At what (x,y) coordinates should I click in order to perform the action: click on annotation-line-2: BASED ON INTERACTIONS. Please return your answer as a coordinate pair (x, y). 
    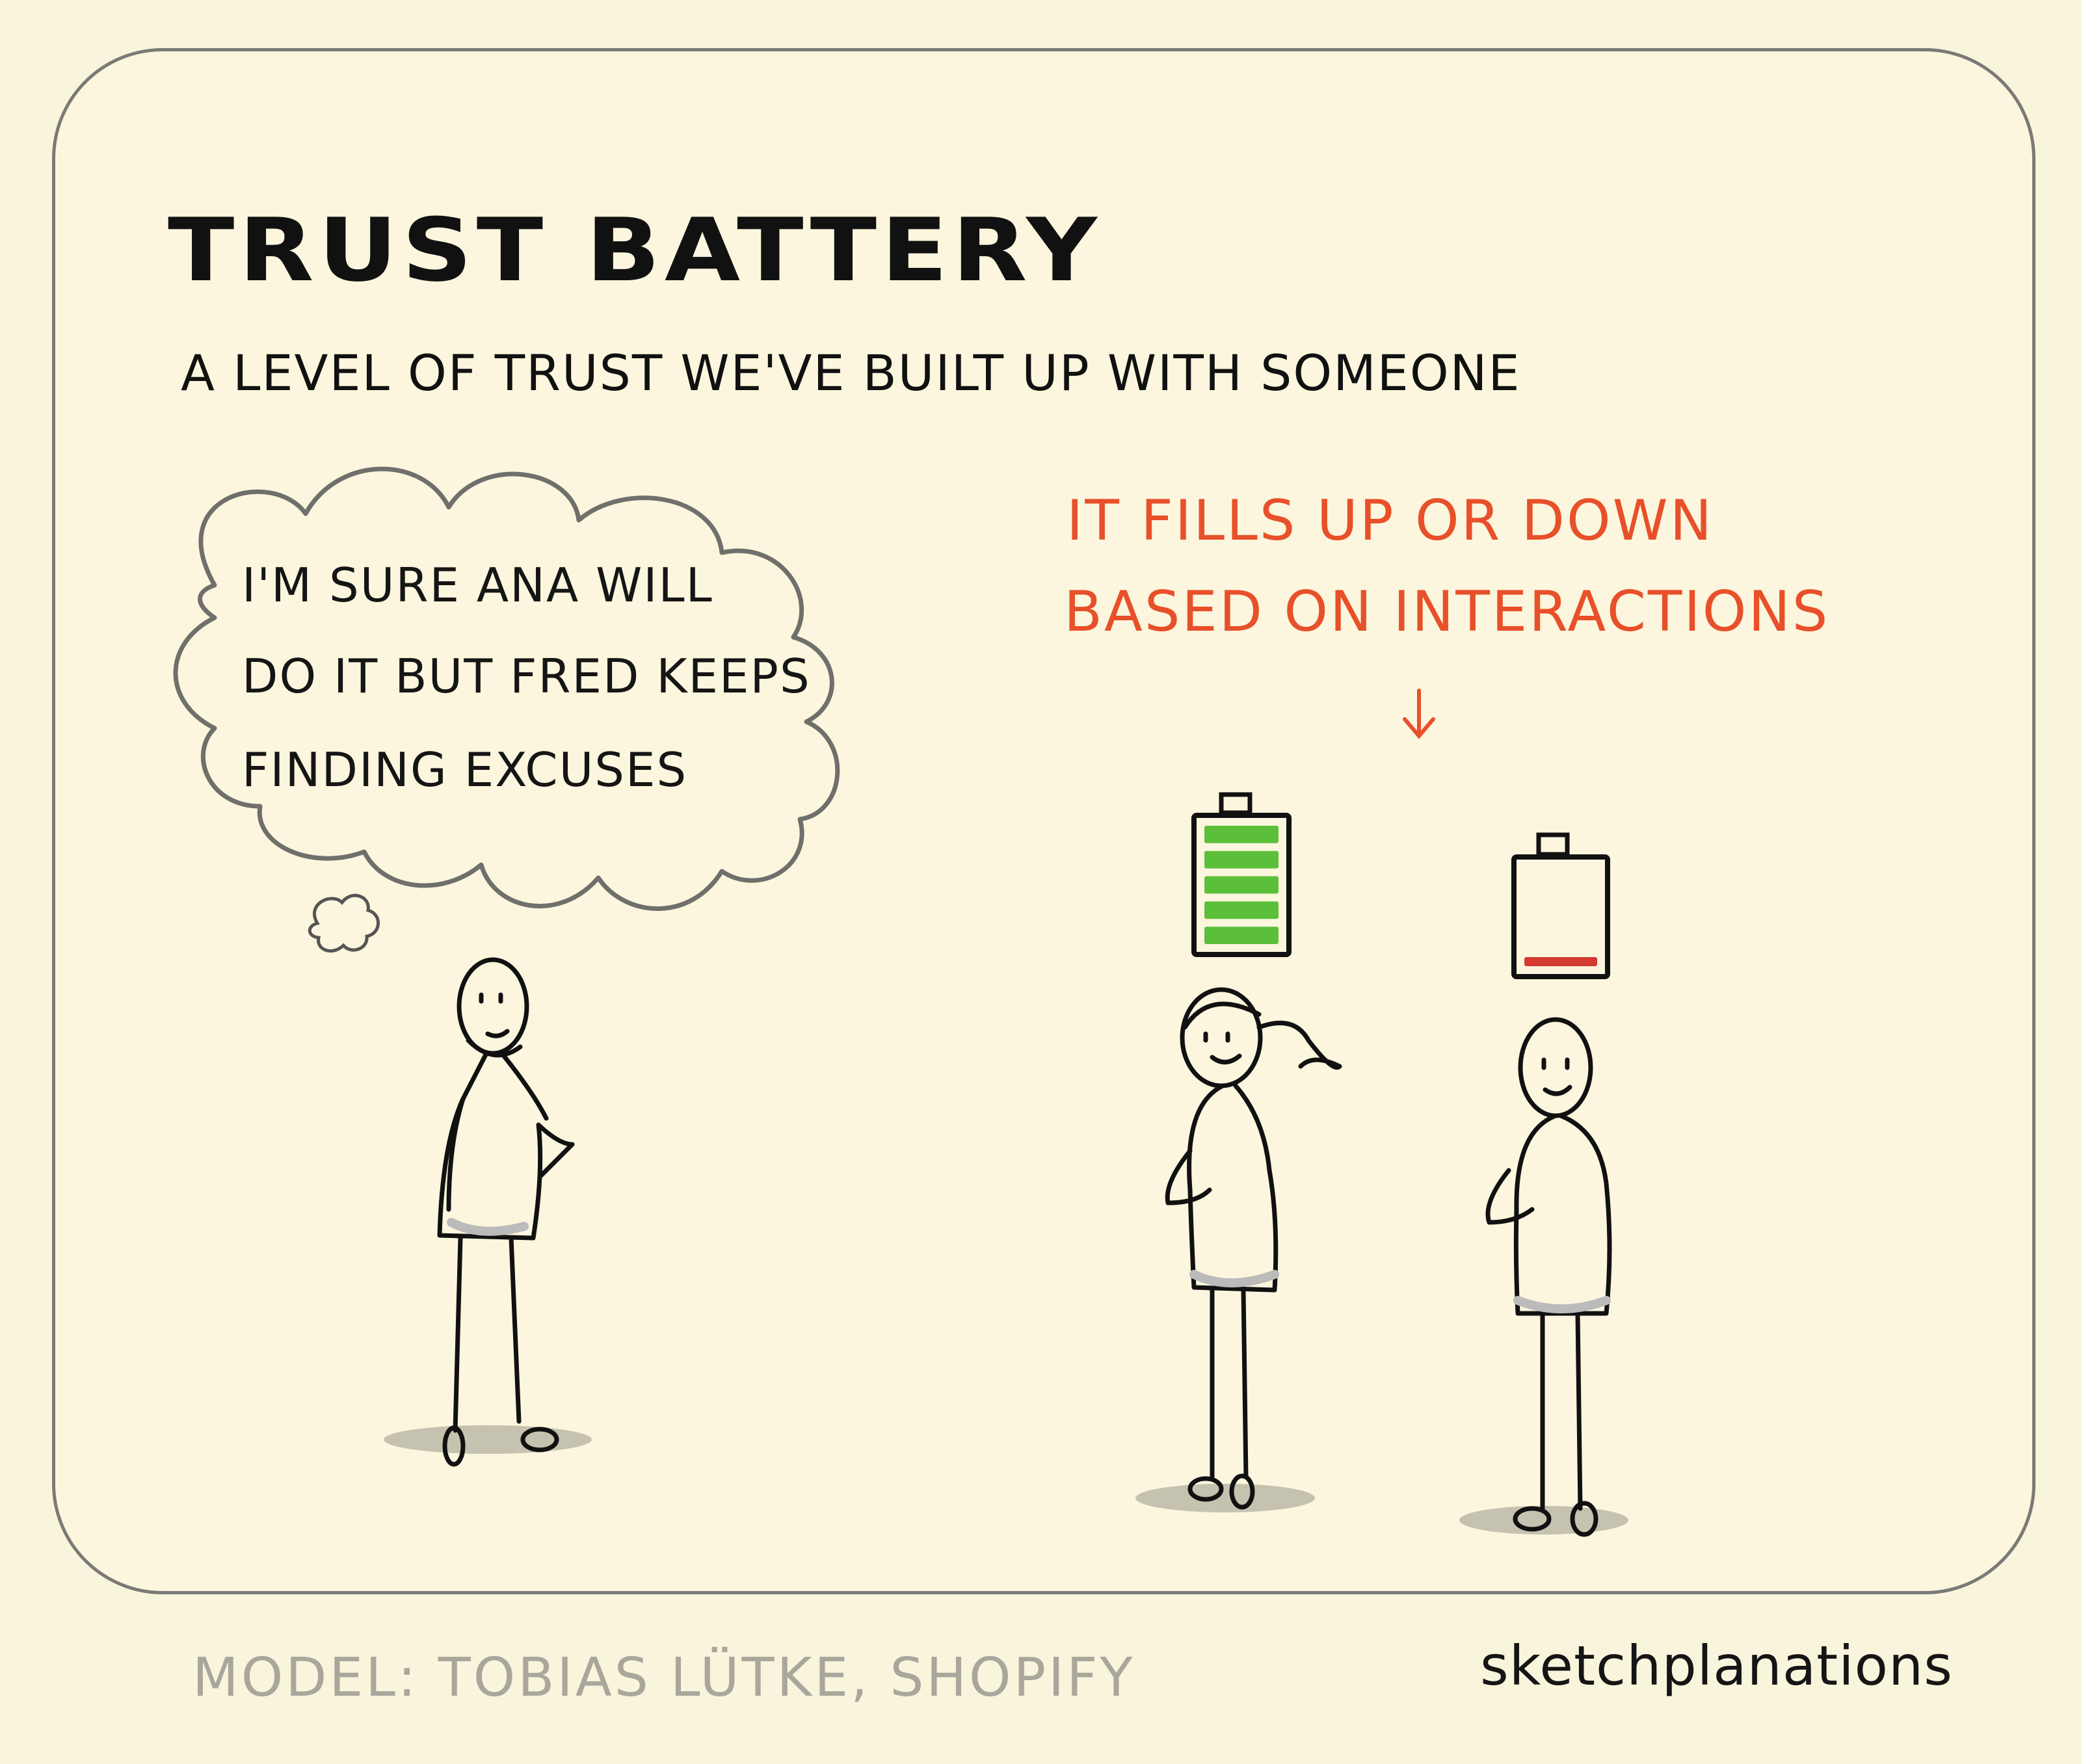
    Looking at the image, I should click on (1447, 611).